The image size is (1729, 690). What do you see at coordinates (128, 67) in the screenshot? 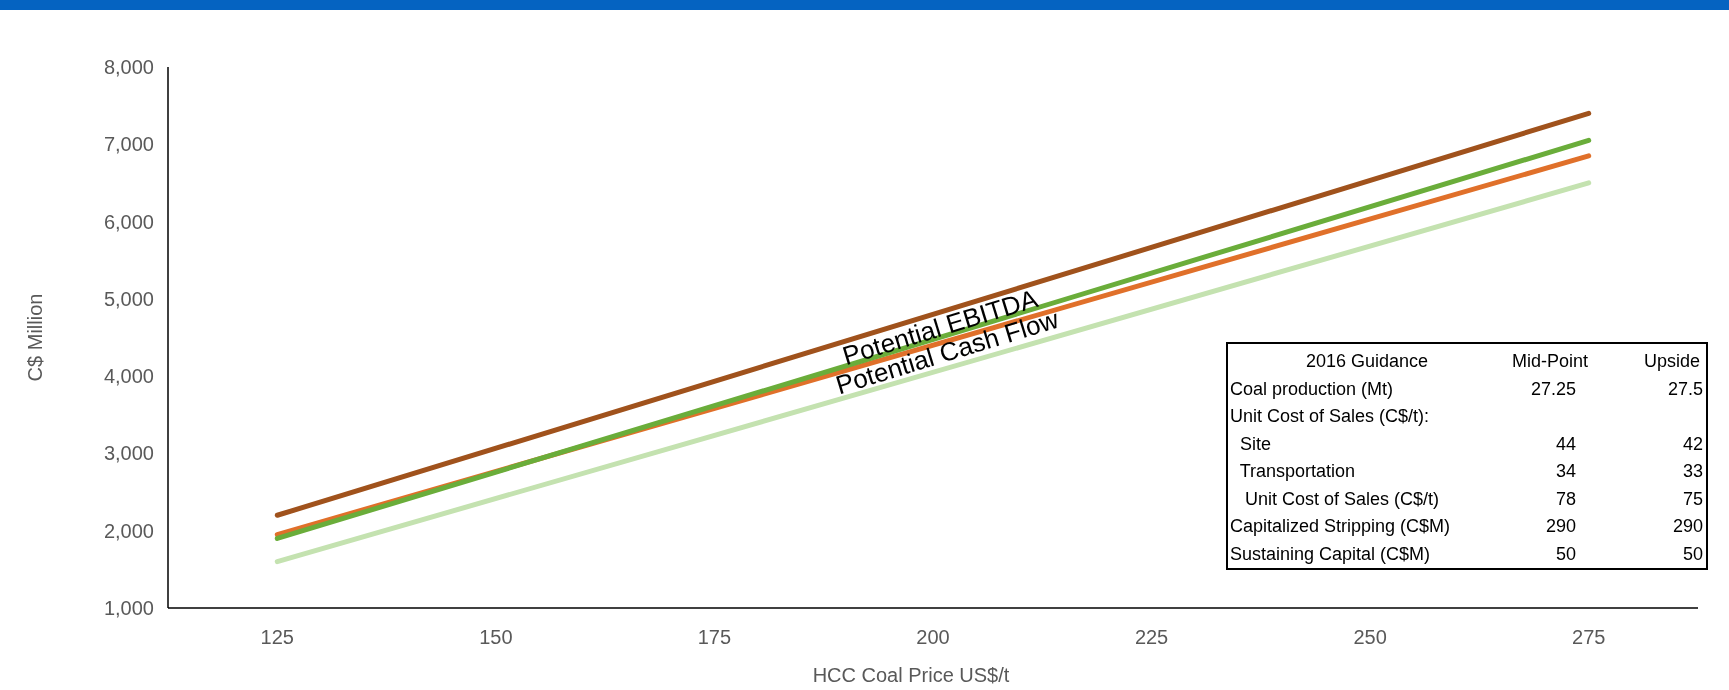
I see `y-tick-label: 8,000` at bounding box center [128, 67].